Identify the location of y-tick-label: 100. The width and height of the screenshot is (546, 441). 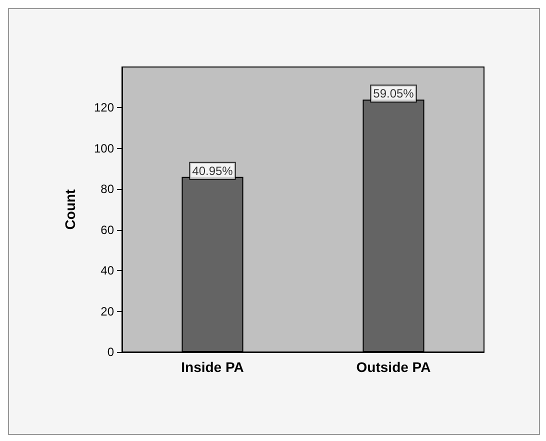
(104, 148).